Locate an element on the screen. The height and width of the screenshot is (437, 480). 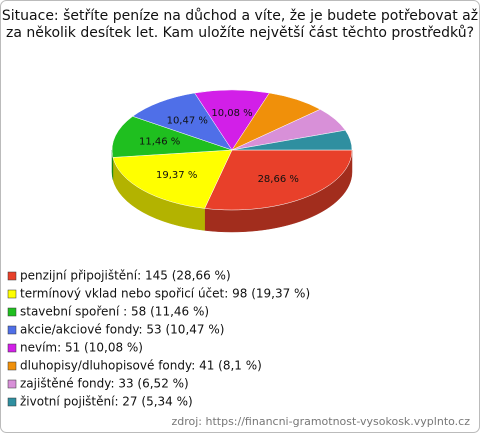
legend-label: životní pojištění: 27 (5,34 %) is located at coordinates (106, 402).